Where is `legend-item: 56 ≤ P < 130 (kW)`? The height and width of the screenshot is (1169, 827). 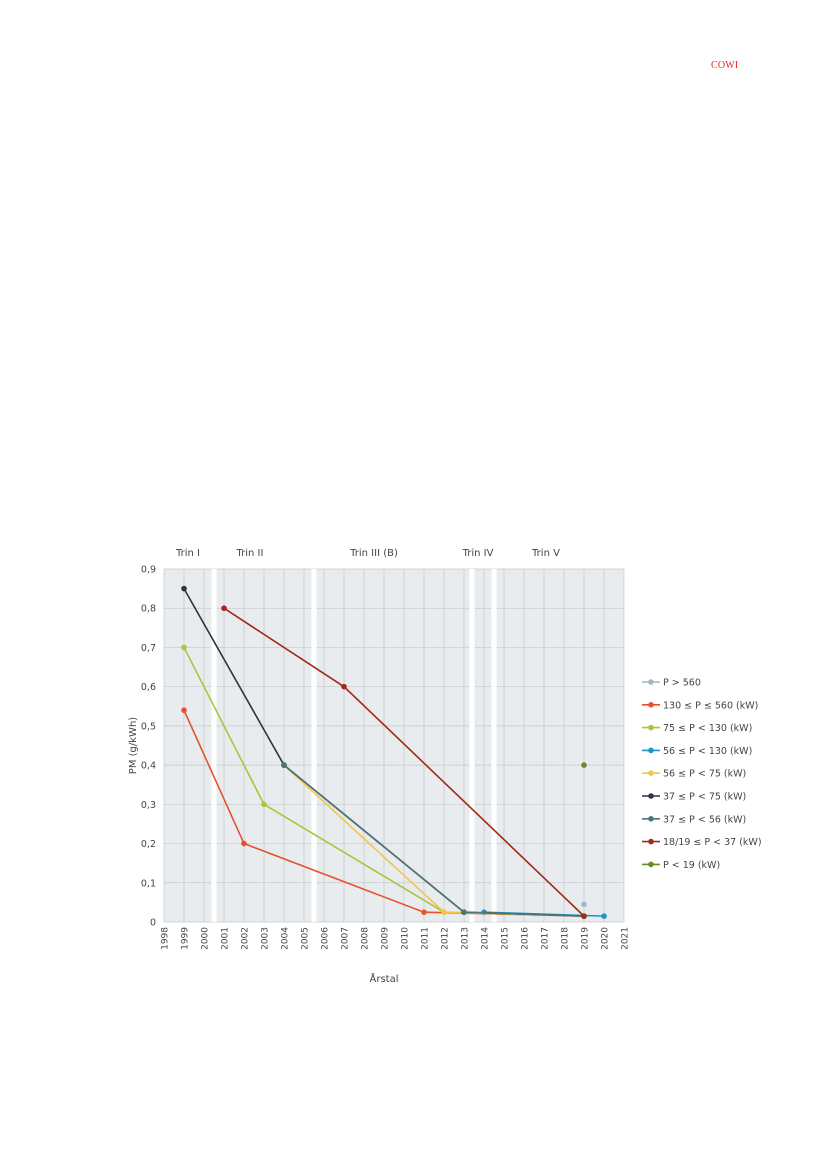 legend-item: 56 ≤ P < 130 (kW) is located at coordinates (697, 751).